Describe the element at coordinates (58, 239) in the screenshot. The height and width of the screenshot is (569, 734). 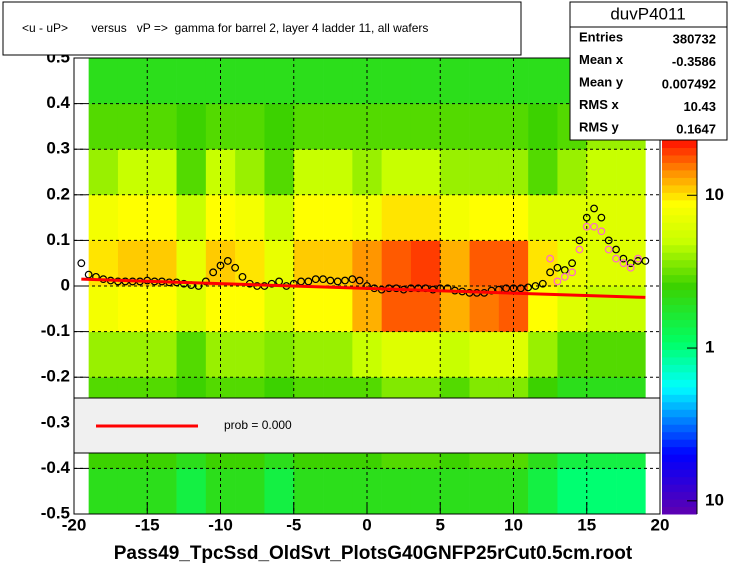
I see `y-tick-label: 0.1` at that location.